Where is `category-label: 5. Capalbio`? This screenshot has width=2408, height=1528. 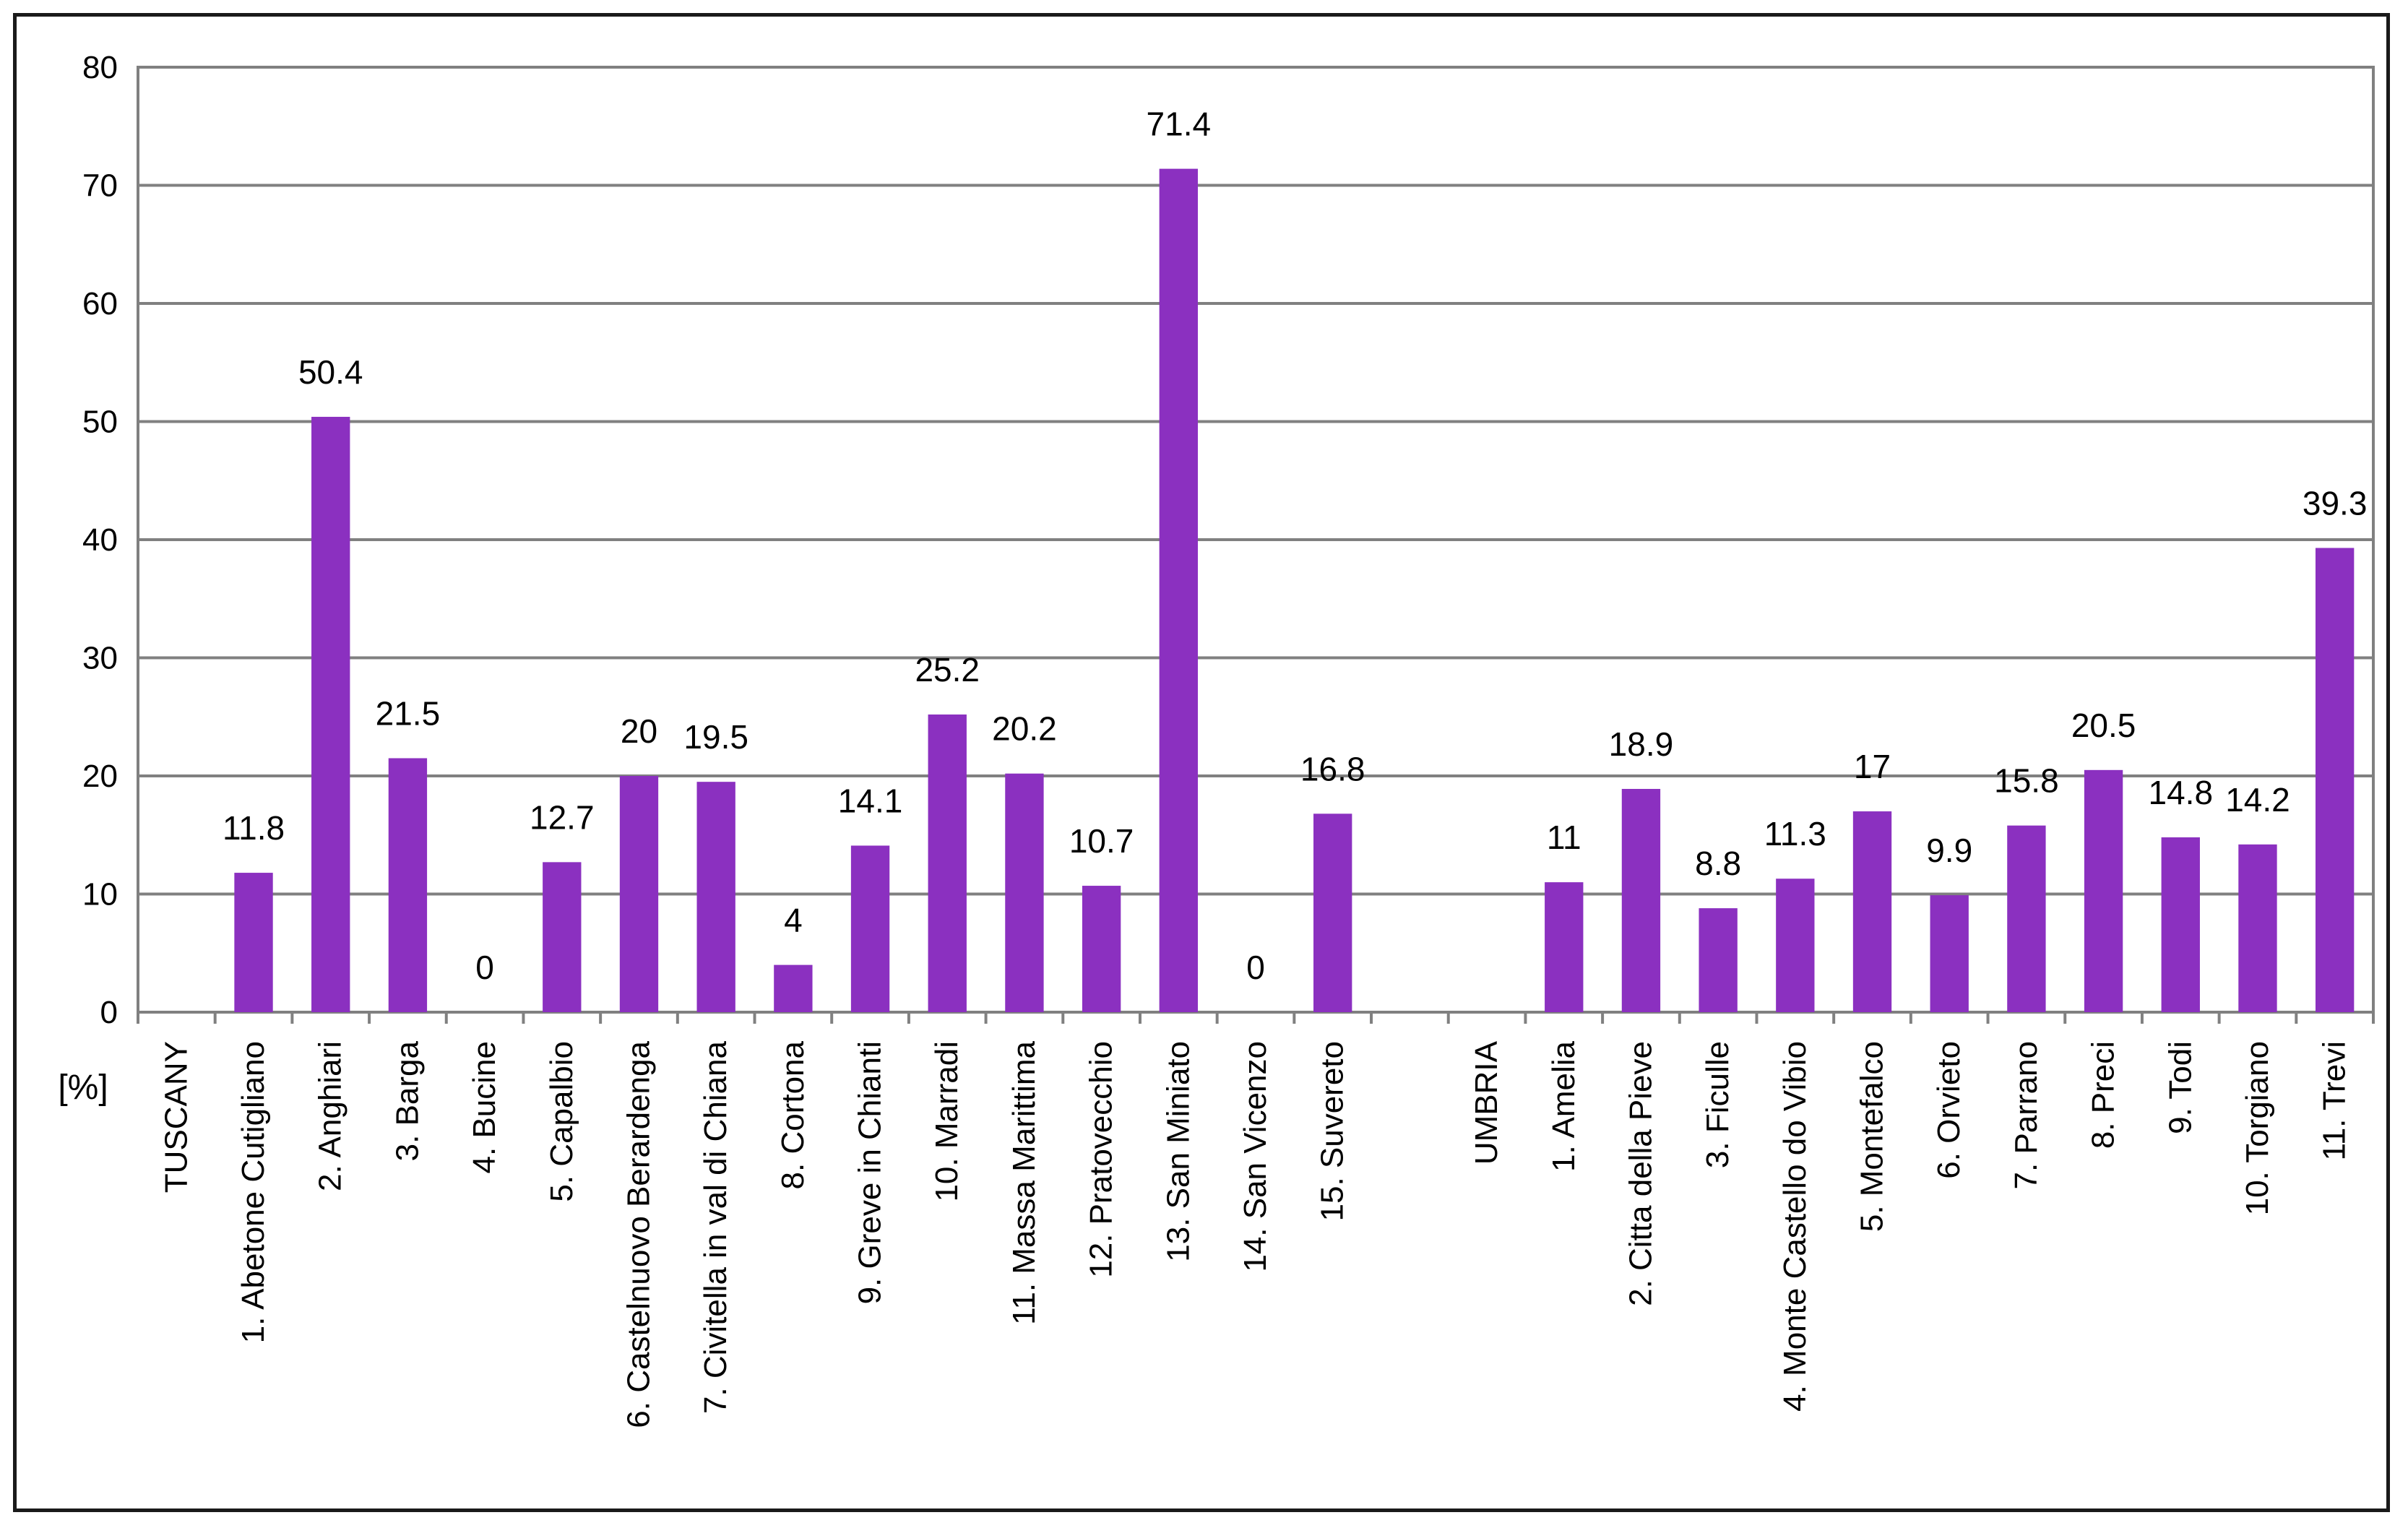 category-label: 5. Capalbio is located at coordinates (561, 1121).